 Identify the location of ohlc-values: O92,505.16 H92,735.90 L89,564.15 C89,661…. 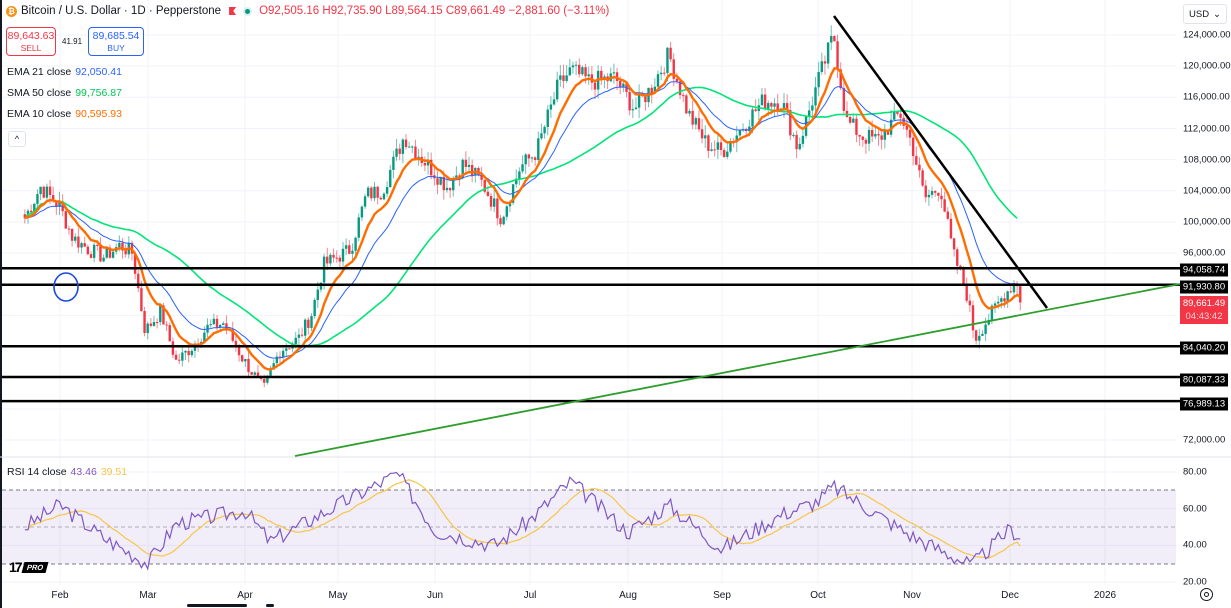
(434, 11).